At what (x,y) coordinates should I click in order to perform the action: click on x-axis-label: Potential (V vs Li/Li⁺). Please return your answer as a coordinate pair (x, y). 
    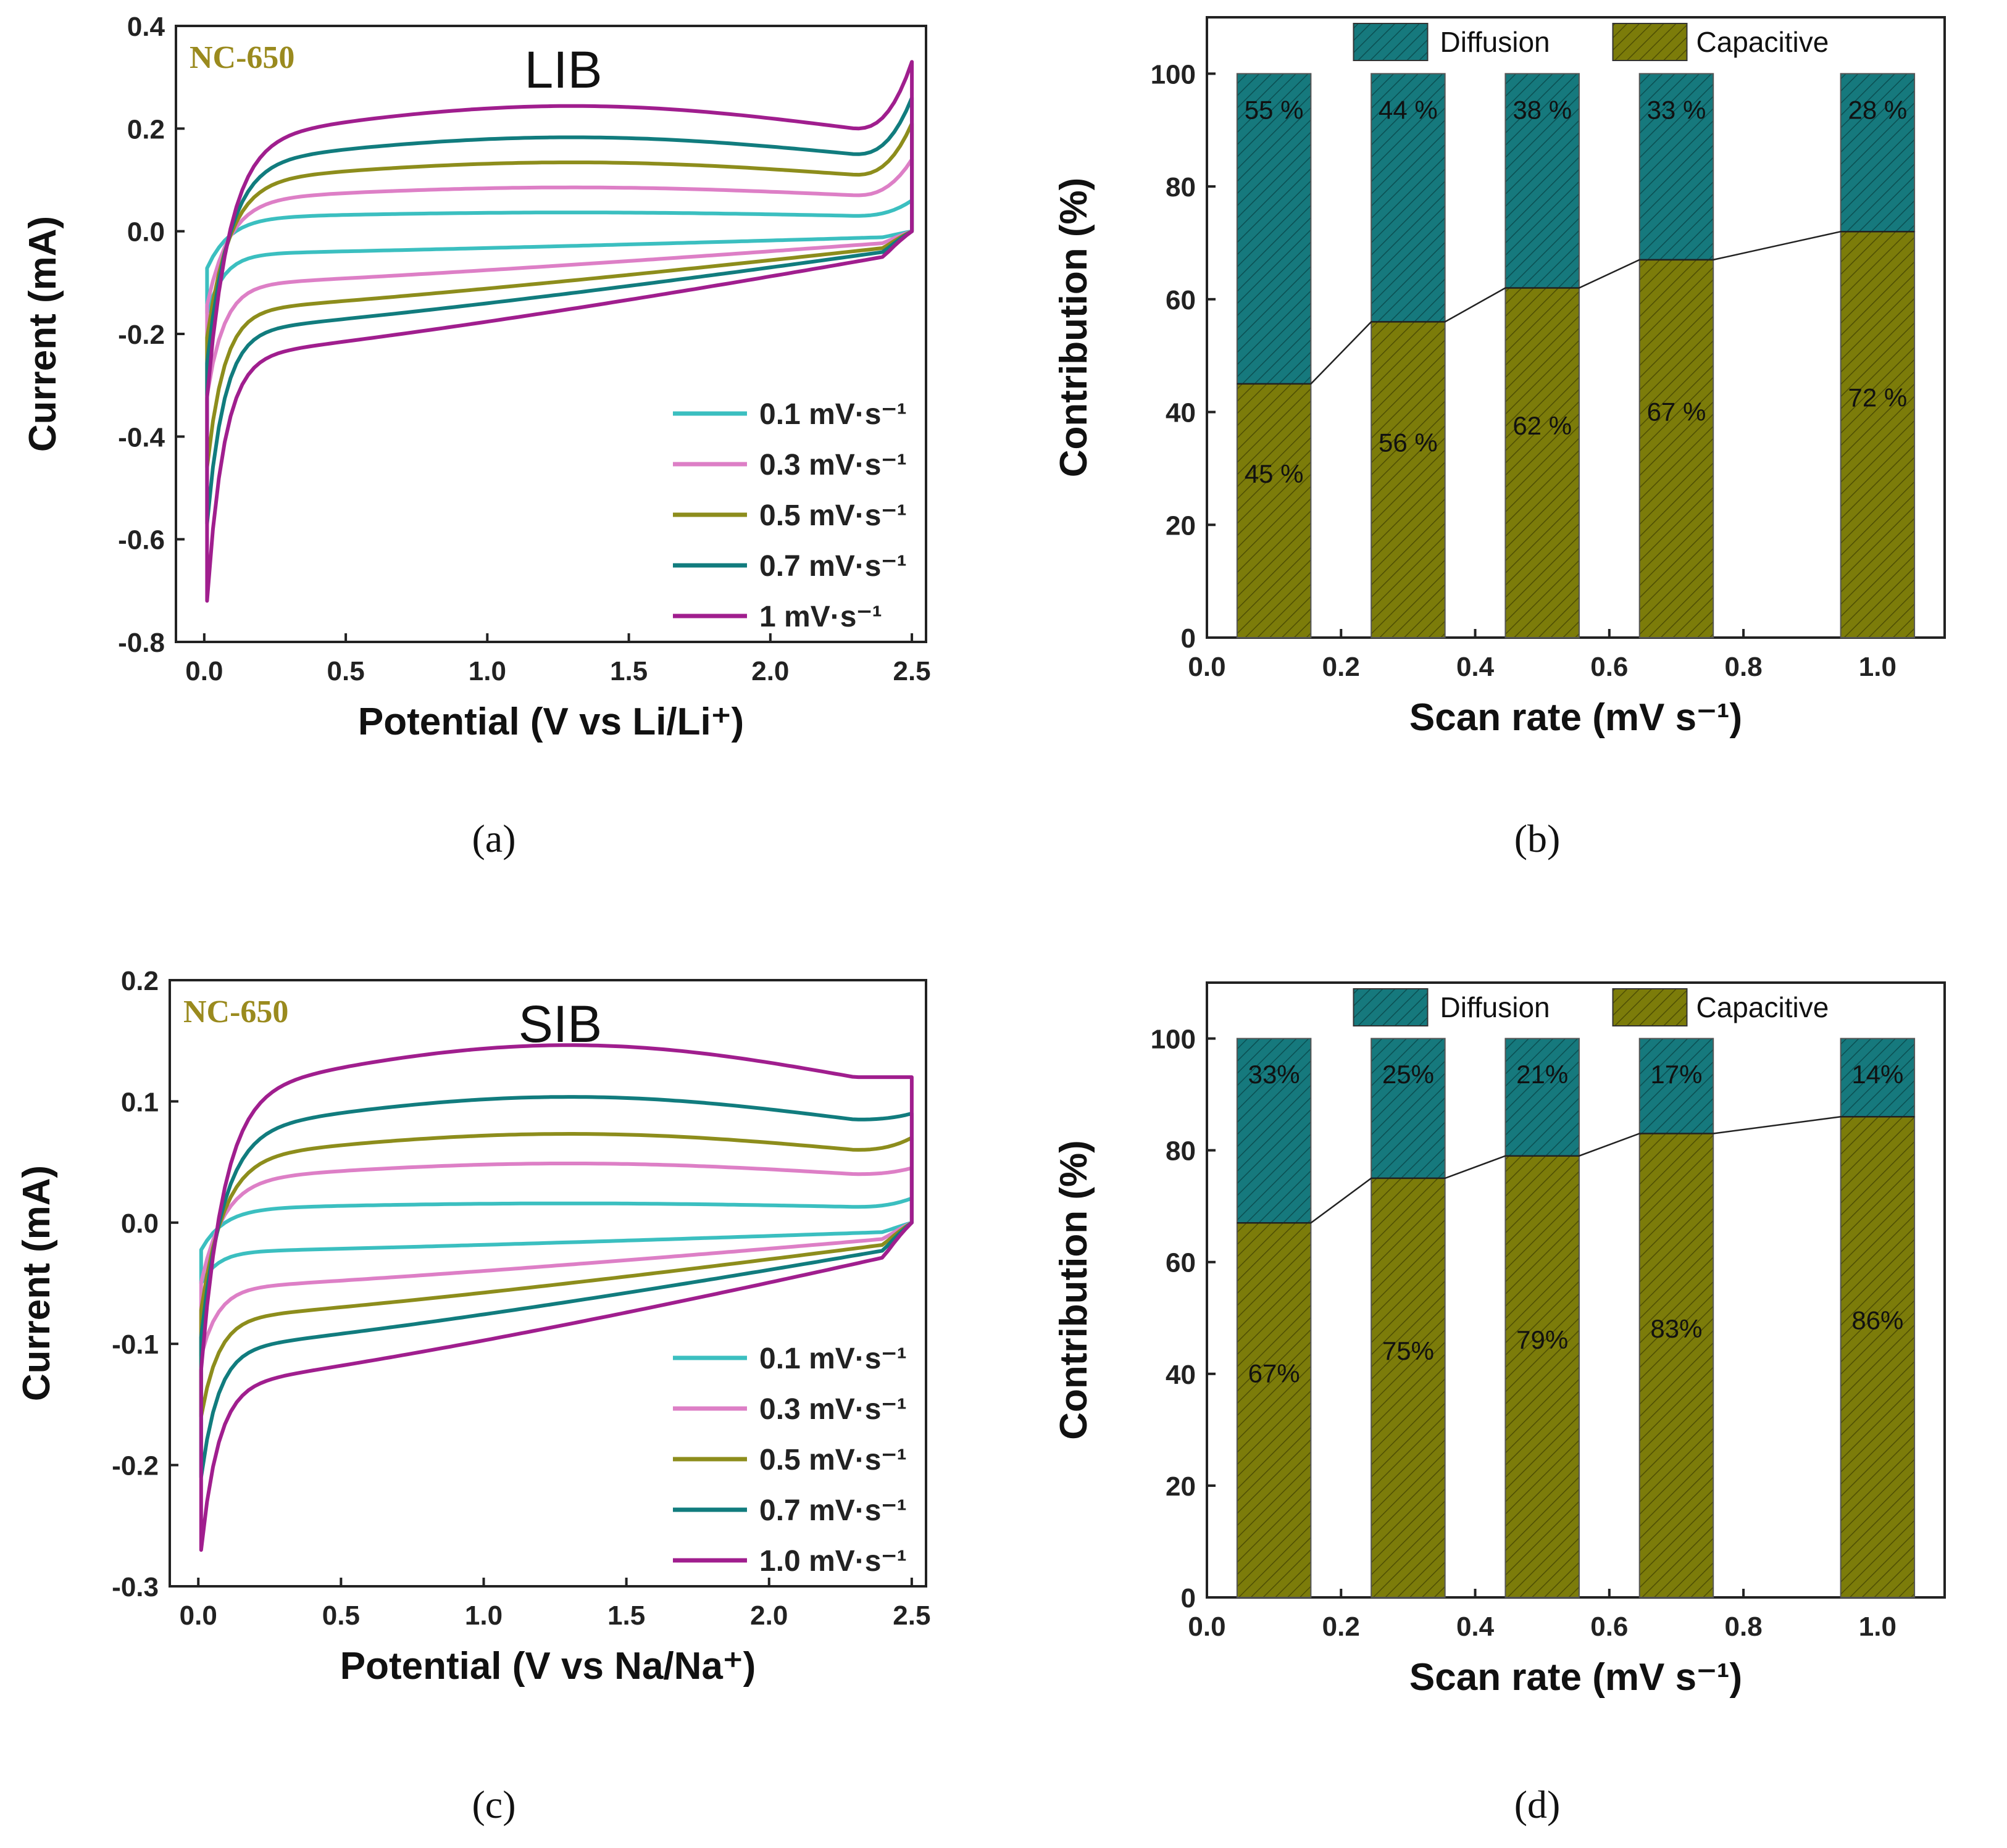
    Looking at the image, I should click on (551, 722).